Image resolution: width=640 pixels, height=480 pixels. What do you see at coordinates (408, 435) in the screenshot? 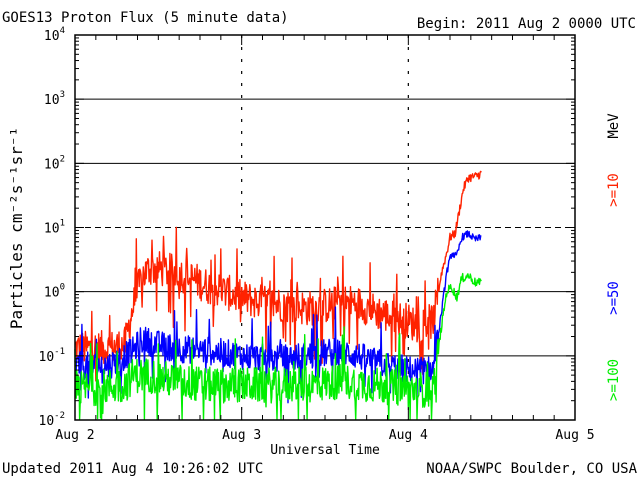
I see `x-tick-label: Aug 4` at bounding box center [408, 435].